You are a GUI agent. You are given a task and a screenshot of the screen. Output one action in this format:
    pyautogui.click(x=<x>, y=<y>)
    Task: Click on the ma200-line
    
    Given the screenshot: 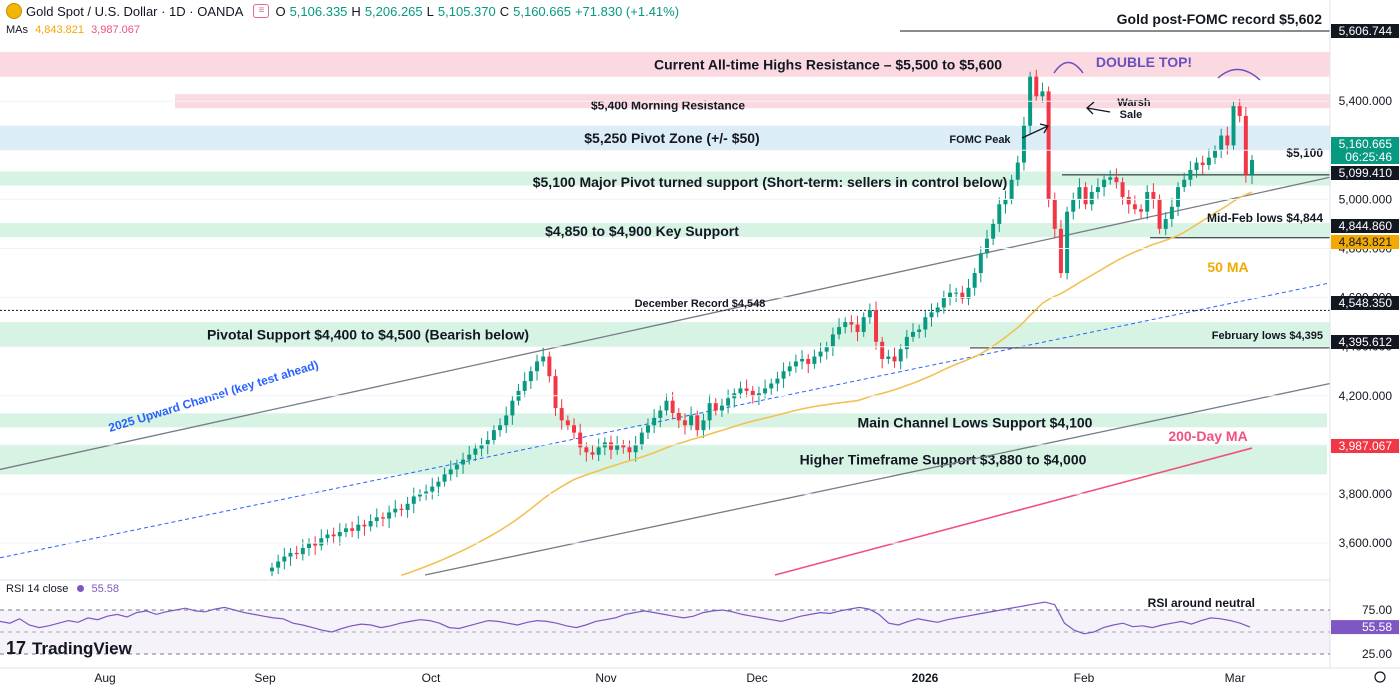 What is the action you would take?
    pyautogui.click(x=1013, y=511)
    